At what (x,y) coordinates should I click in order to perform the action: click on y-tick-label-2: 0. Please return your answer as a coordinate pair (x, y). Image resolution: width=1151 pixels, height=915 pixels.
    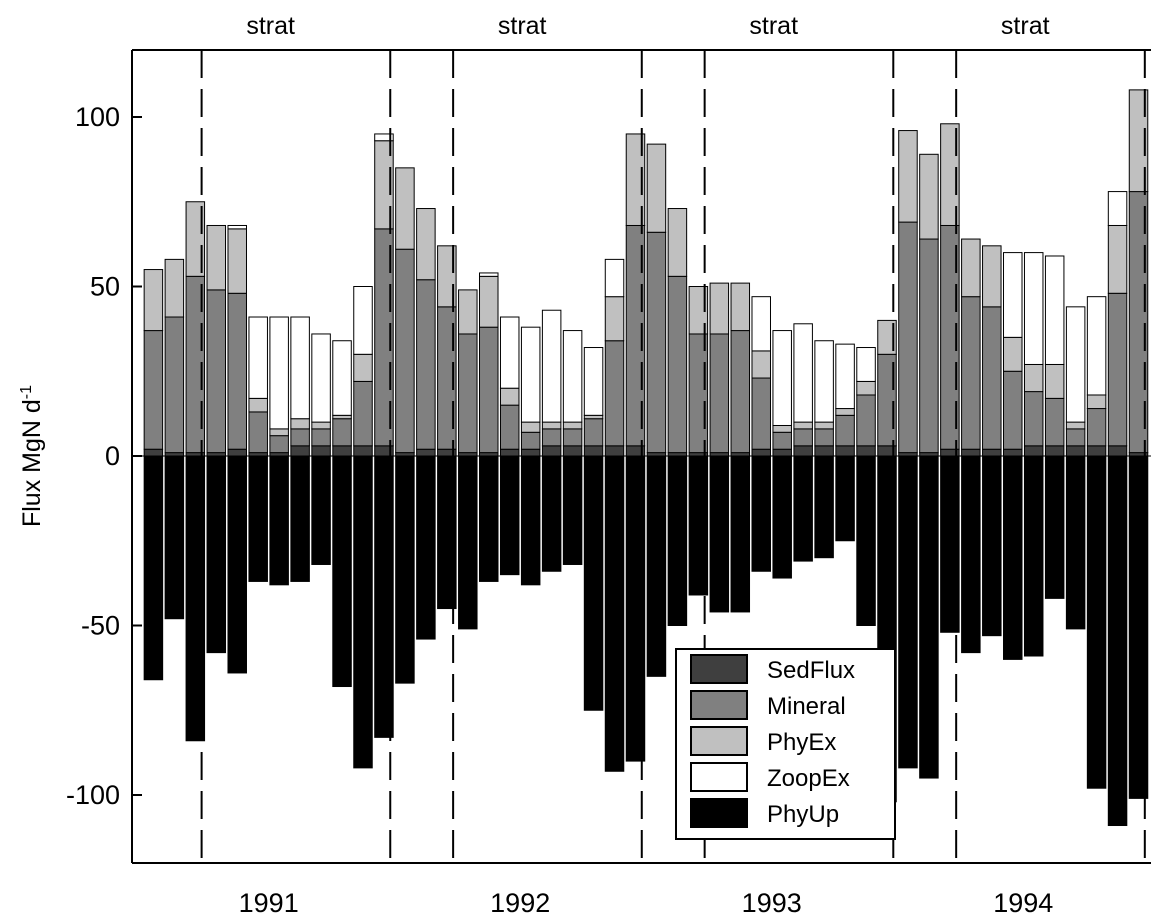
    Looking at the image, I should click on (112, 456).